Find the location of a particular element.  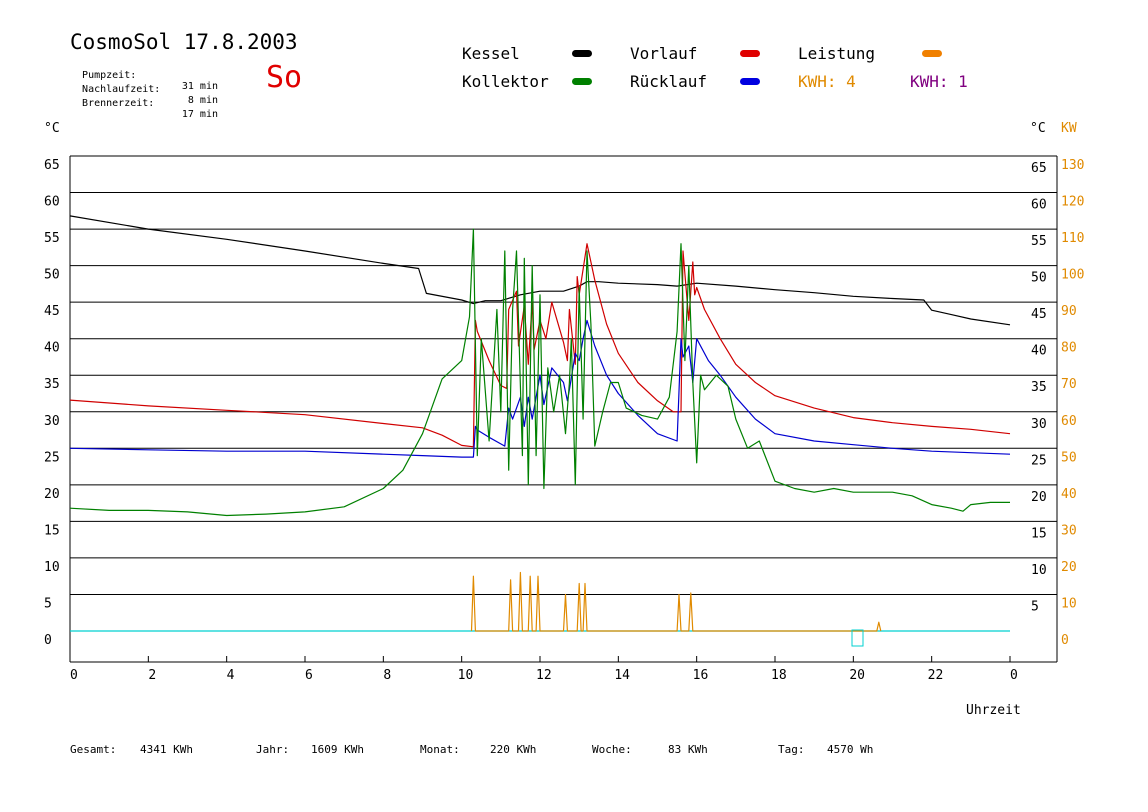

y2-tick-label: 130 is located at coordinates (1072, 165).